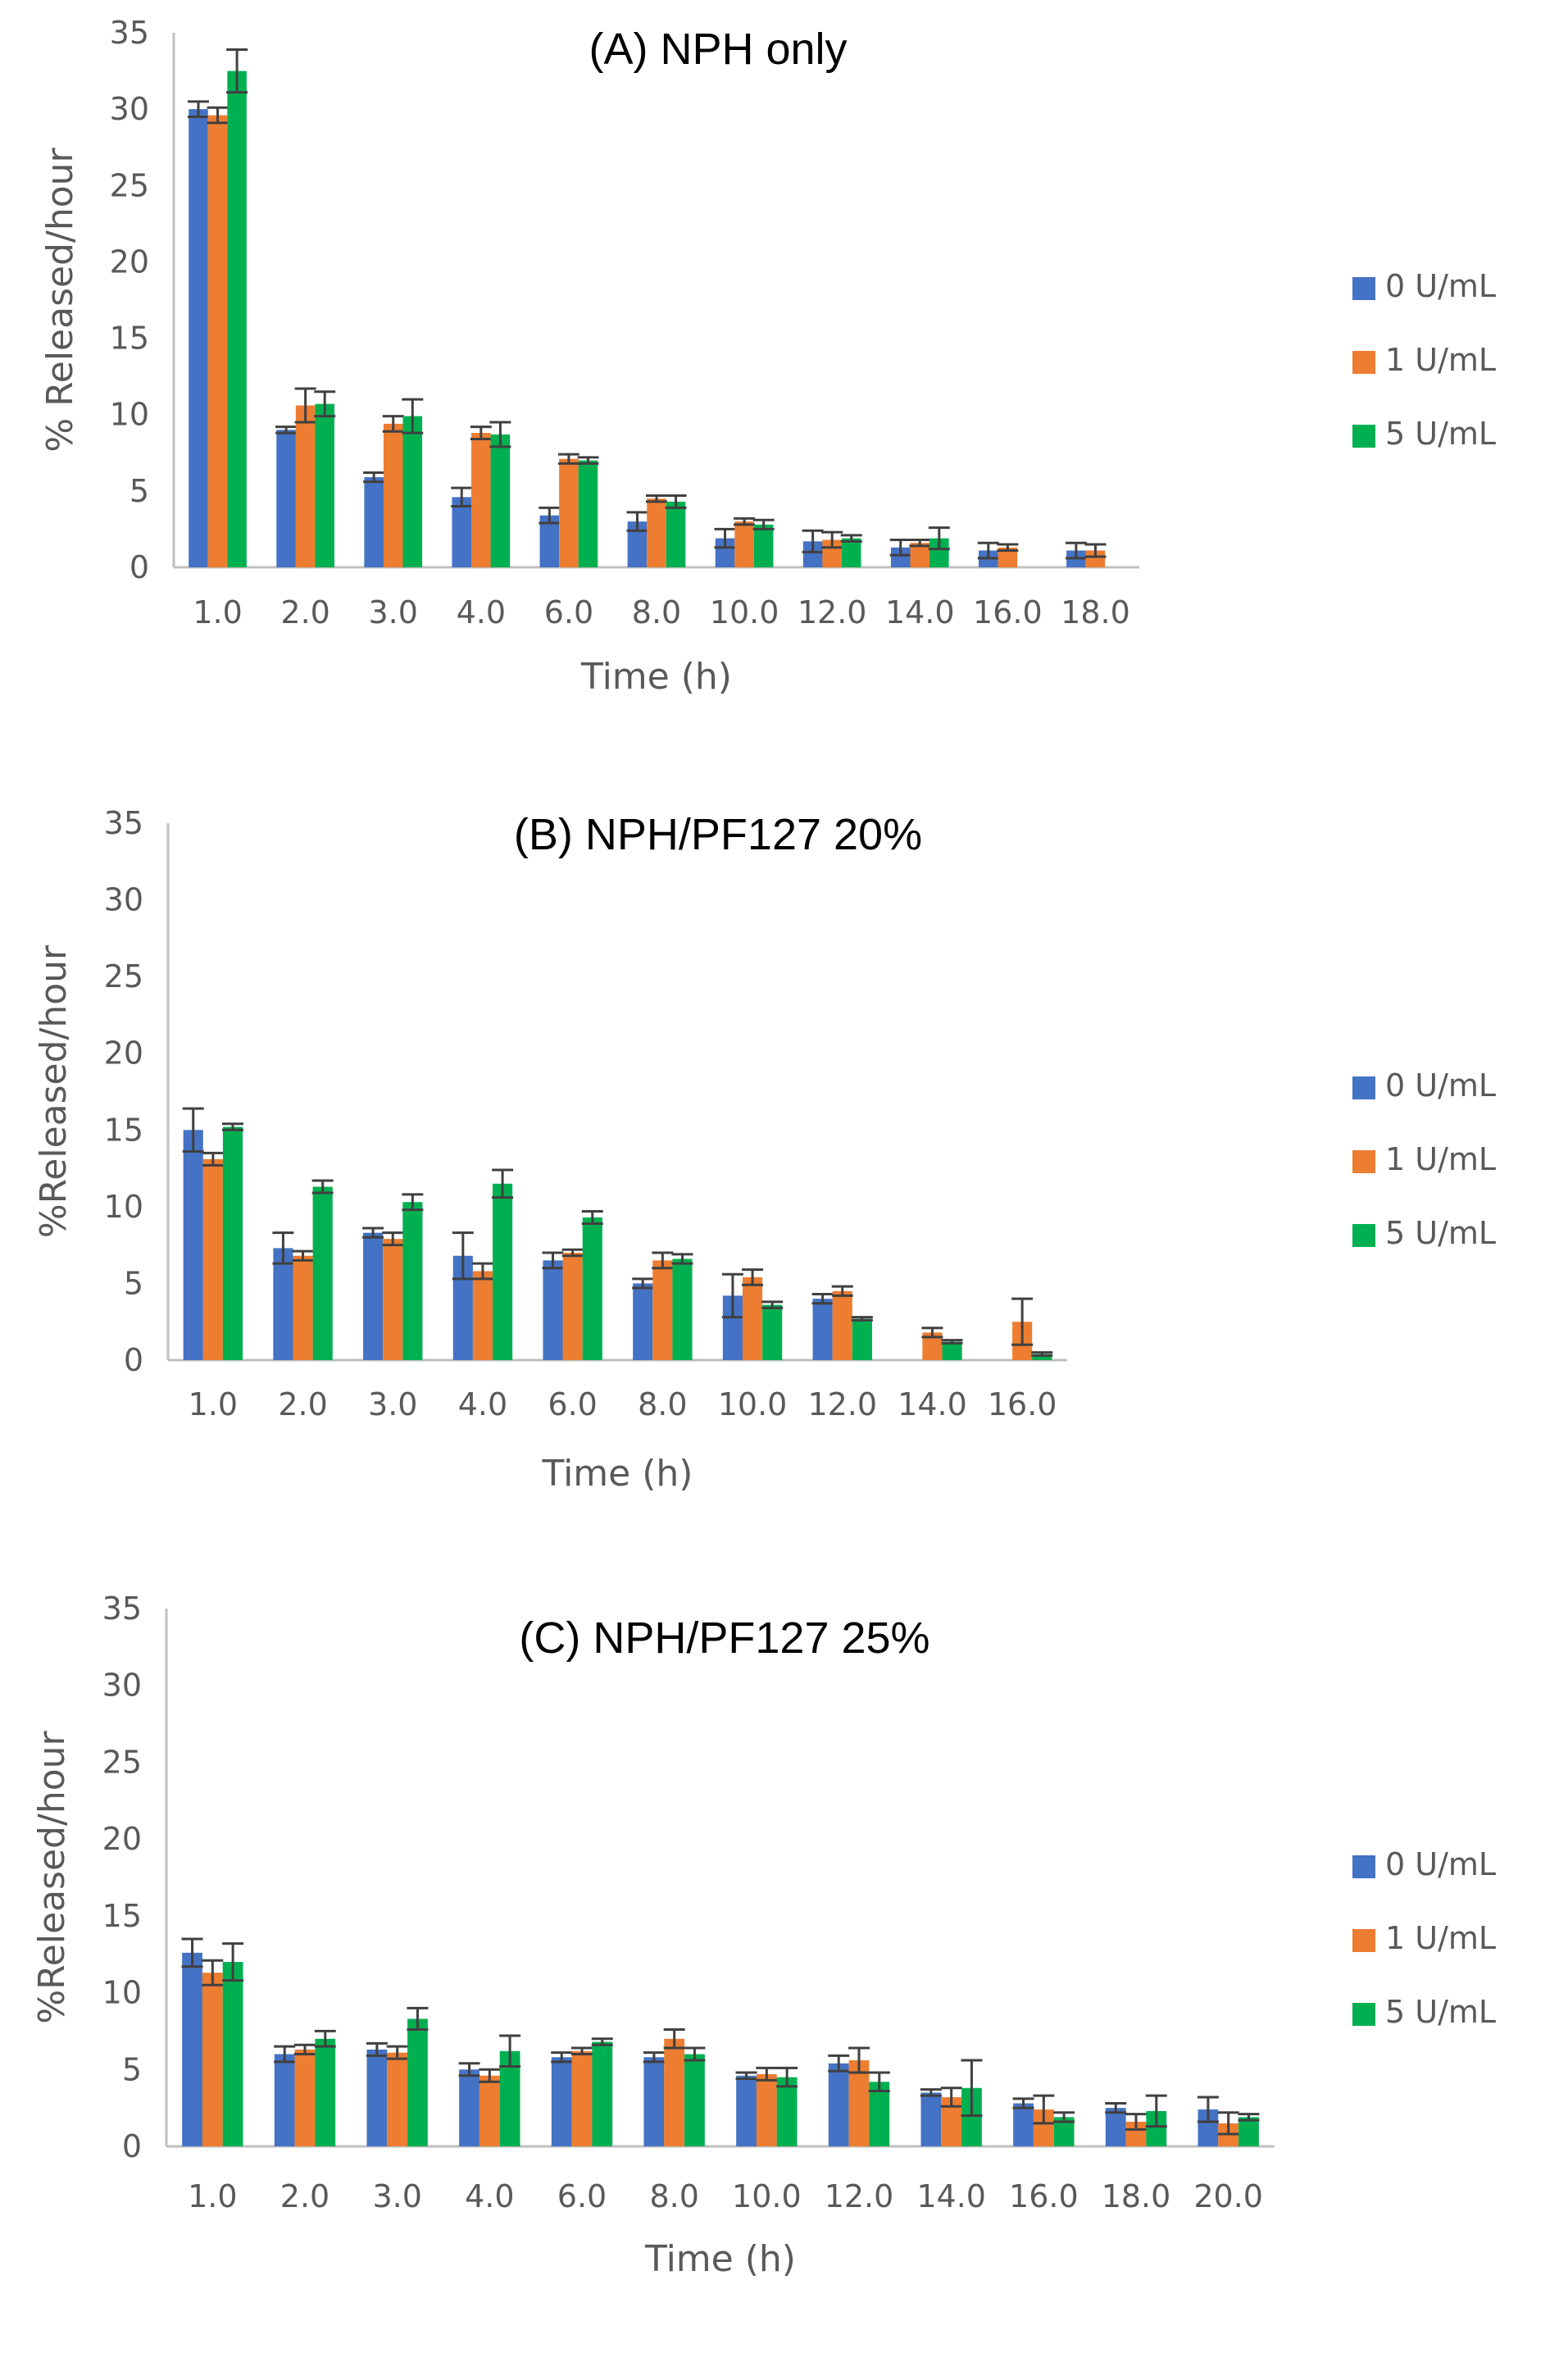 This screenshot has width=1568, height=2371. I want to click on x-tick-label: 8.0, so click(662, 1404).